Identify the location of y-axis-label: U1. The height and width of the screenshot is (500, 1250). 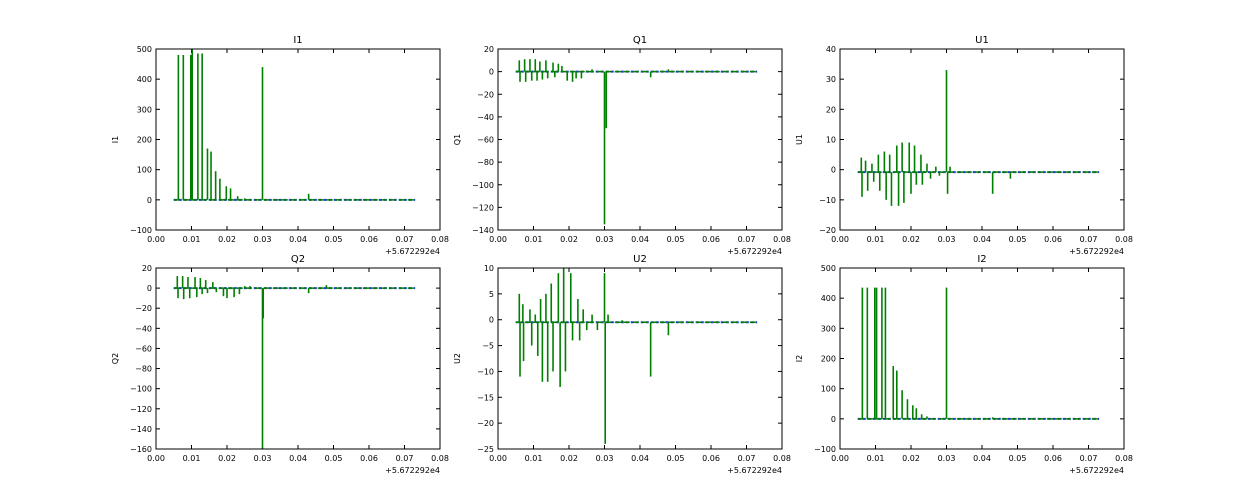
(799, 139).